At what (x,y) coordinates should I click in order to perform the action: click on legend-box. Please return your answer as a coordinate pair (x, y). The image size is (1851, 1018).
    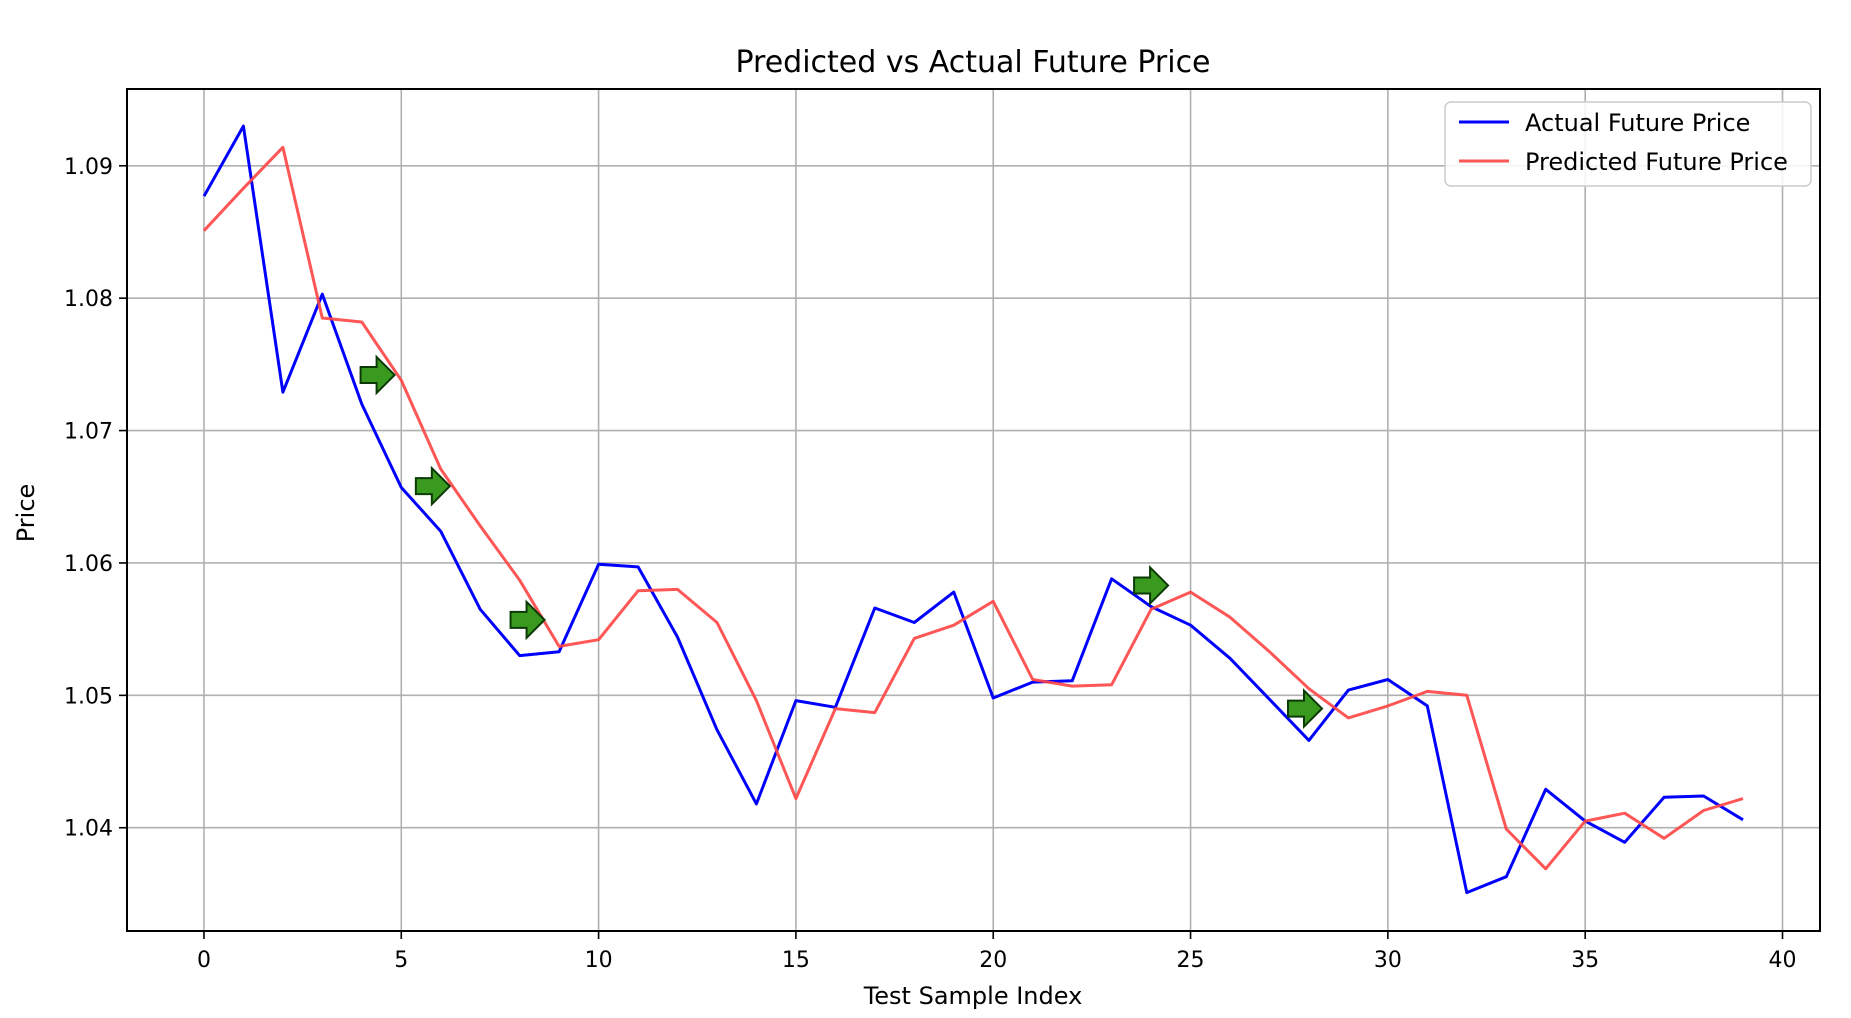
    Looking at the image, I should click on (1628, 144).